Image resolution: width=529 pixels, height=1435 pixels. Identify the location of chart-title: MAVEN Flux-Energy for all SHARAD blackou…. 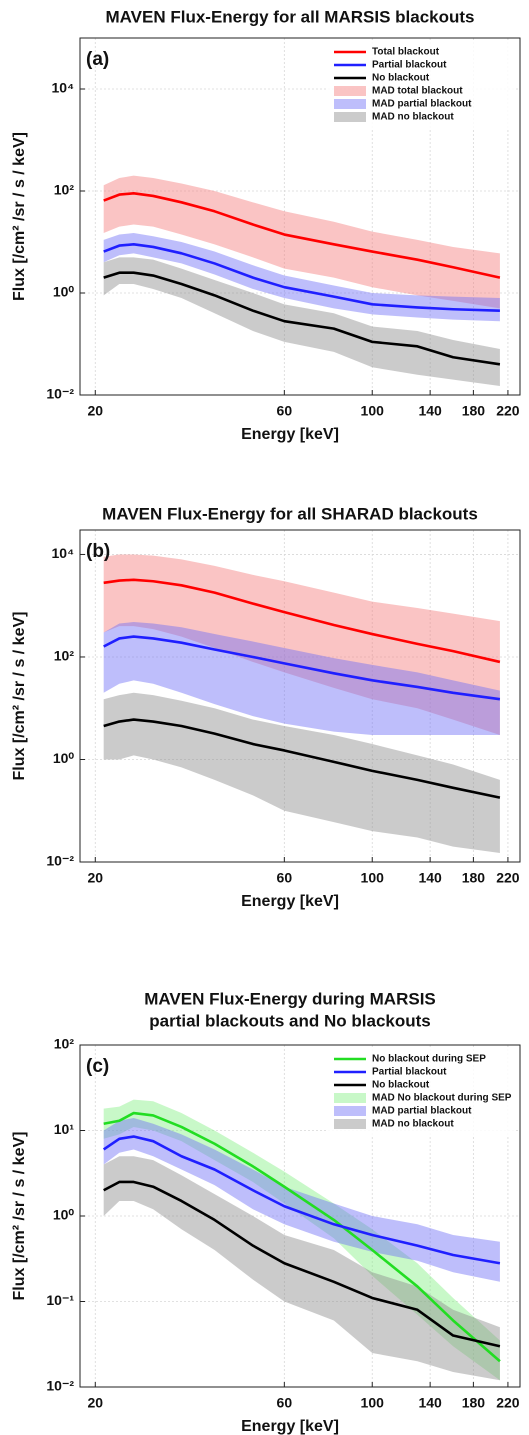
(290, 513).